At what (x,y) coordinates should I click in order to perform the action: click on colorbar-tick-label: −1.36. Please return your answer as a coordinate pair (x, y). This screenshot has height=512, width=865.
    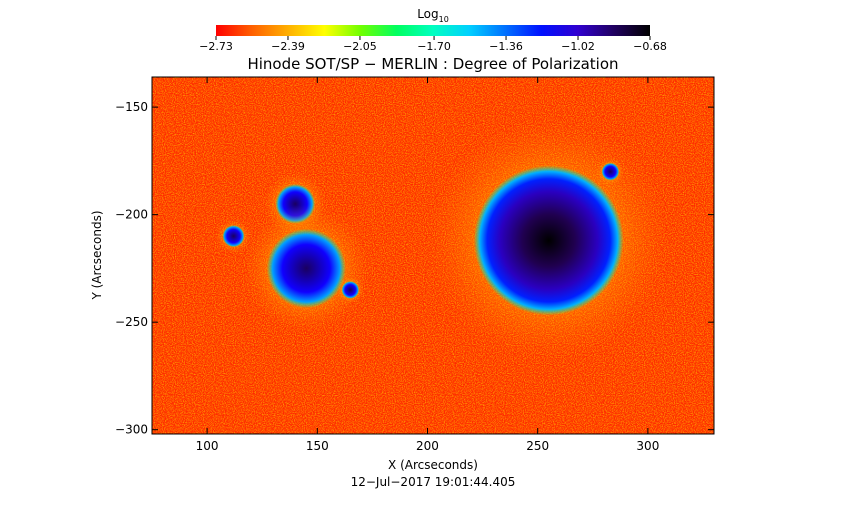
    Looking at the image, I should click on (506, 46).